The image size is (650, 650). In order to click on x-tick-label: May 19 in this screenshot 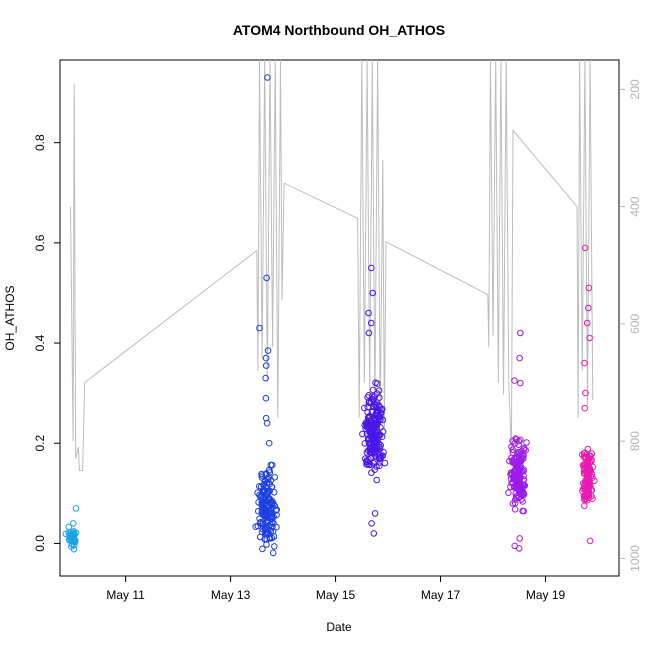, I will do `click(546, 595)`.